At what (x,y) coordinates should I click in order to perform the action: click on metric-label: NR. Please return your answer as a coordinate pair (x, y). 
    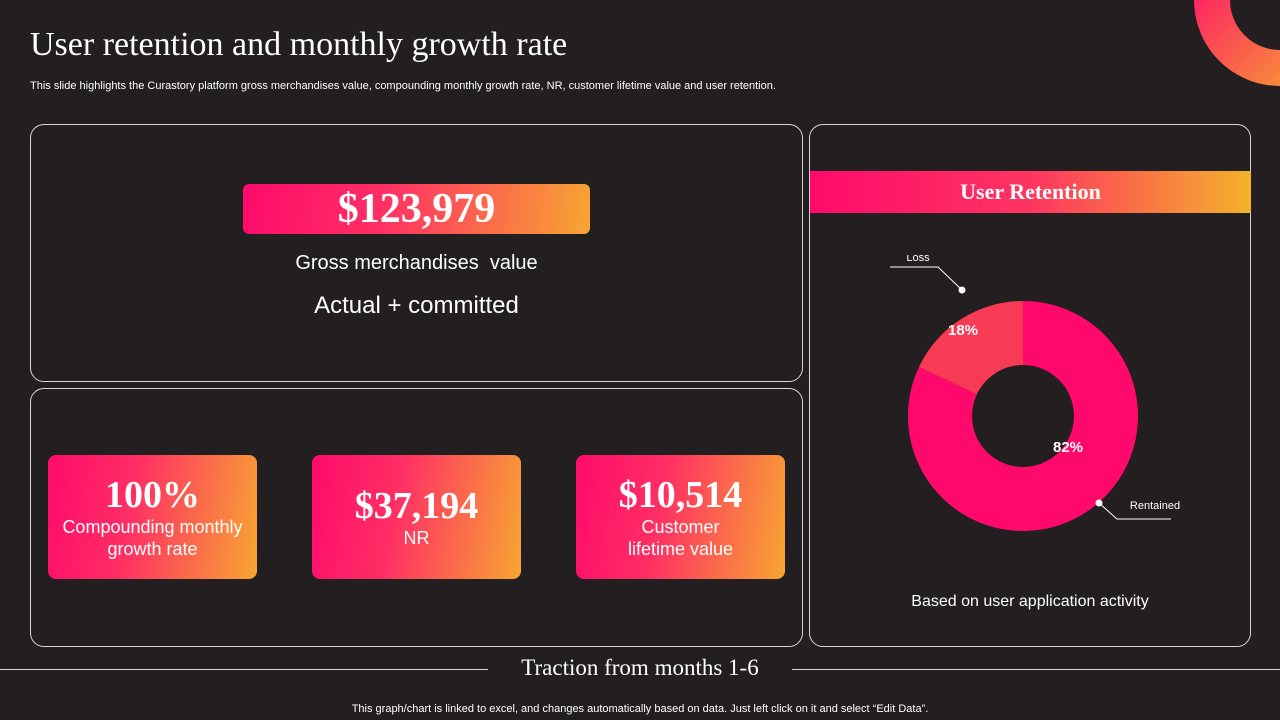
    Looking at the image, I should click on (416, 538).